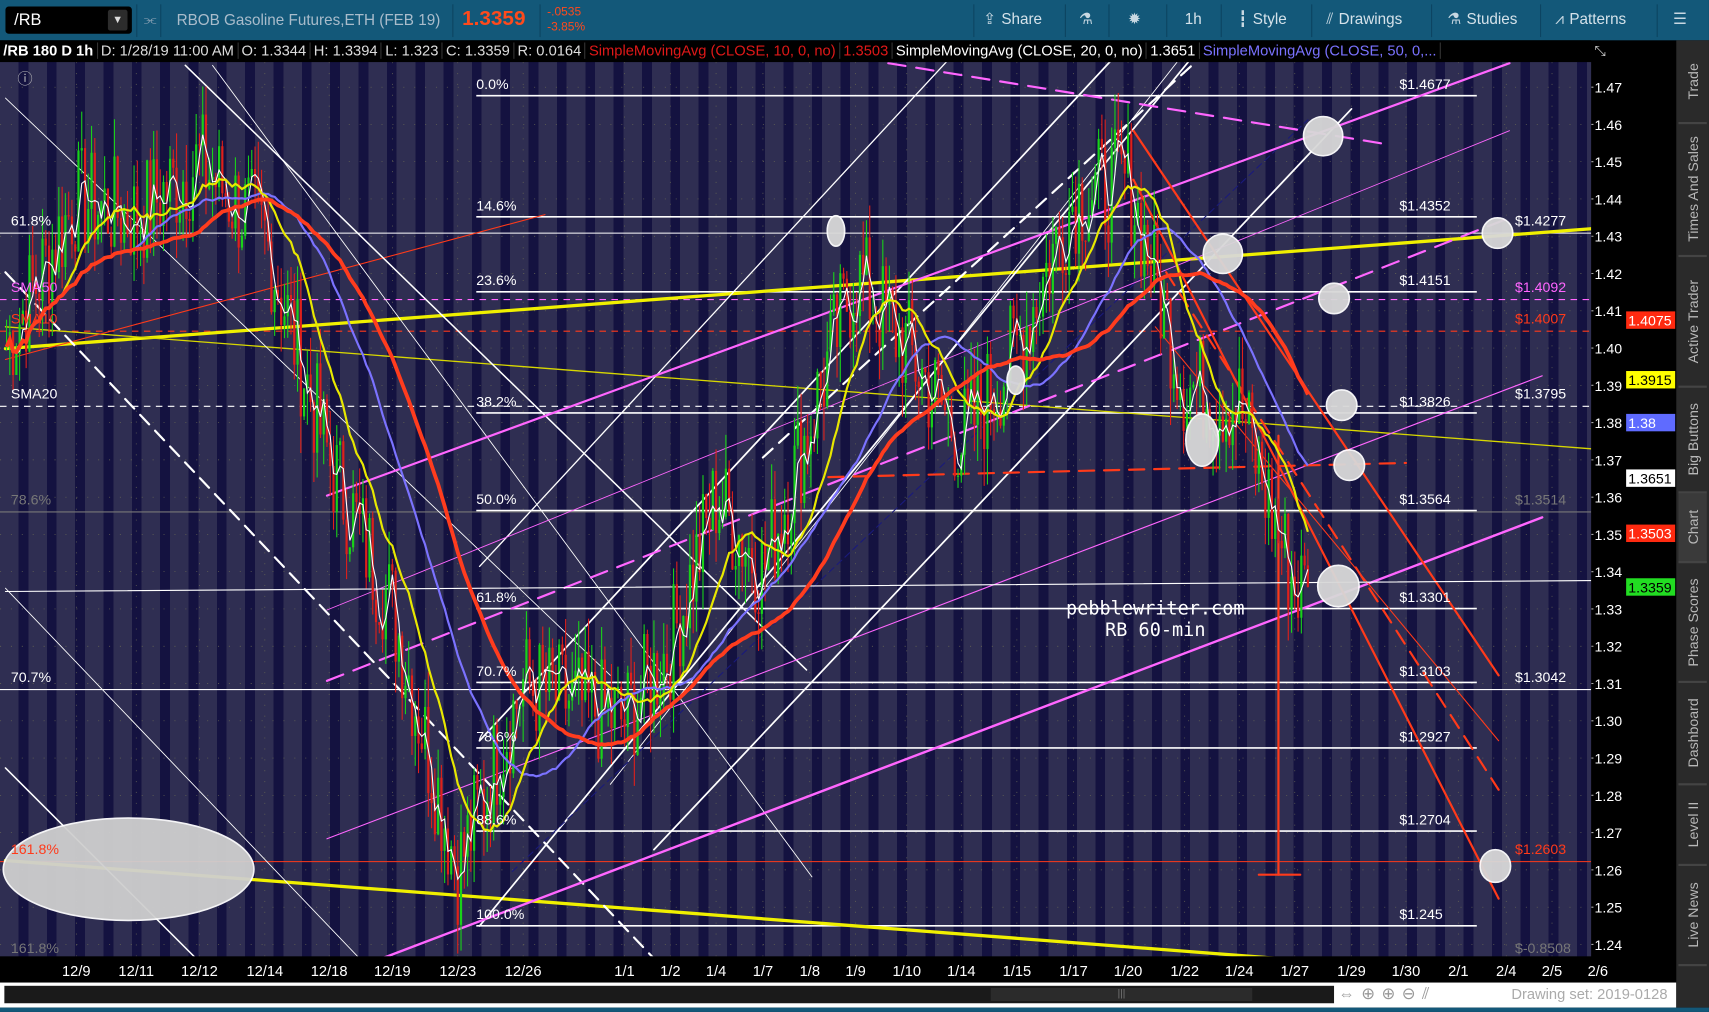 This screenshot has width=1709, height=1012. I want to click on horizontal-scrollbar: |||, so click(669, 994).